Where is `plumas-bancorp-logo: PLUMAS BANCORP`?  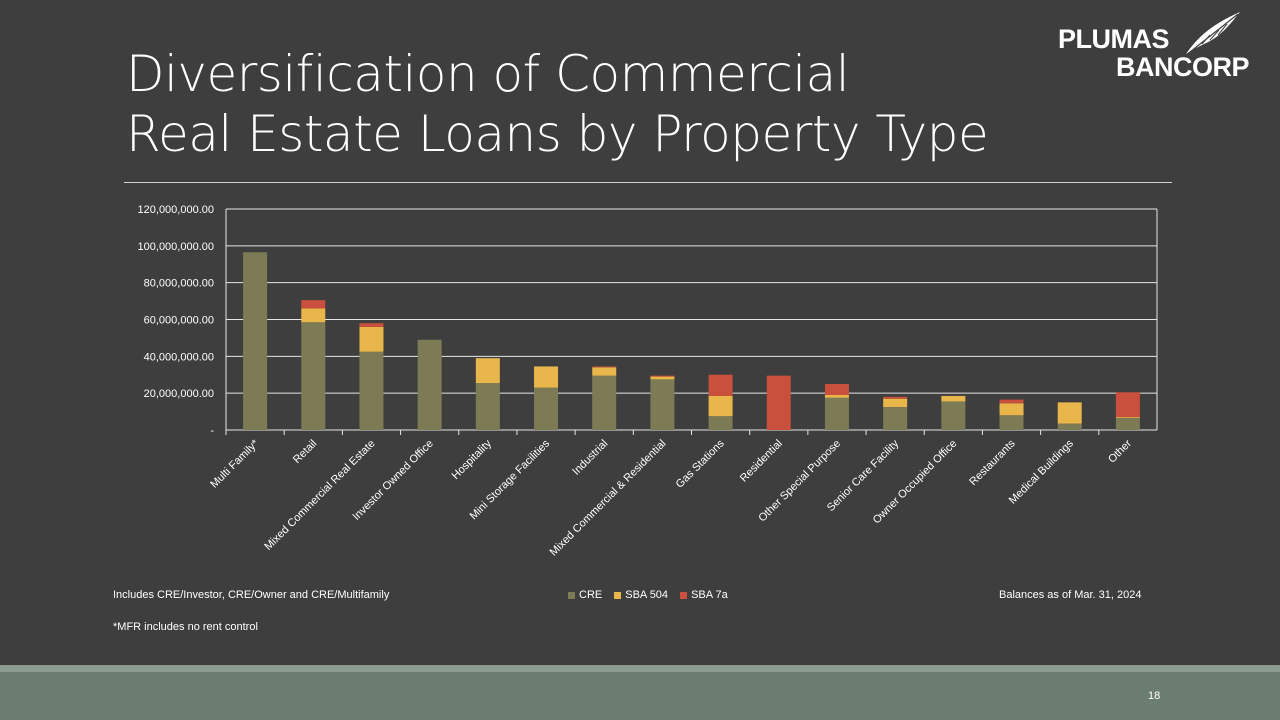
plumas-bancorp-logo: PLUMAS BANCORP is located at coordinates (1164, 47).